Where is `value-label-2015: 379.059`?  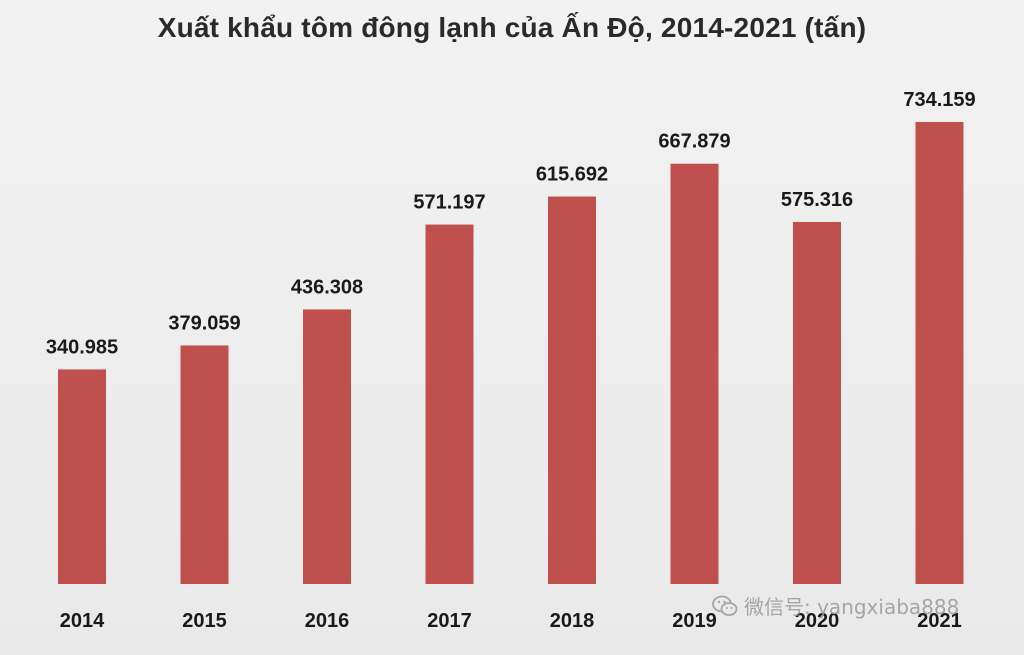
value-label-2015: 379.059 is located at coordinates (204, 323).